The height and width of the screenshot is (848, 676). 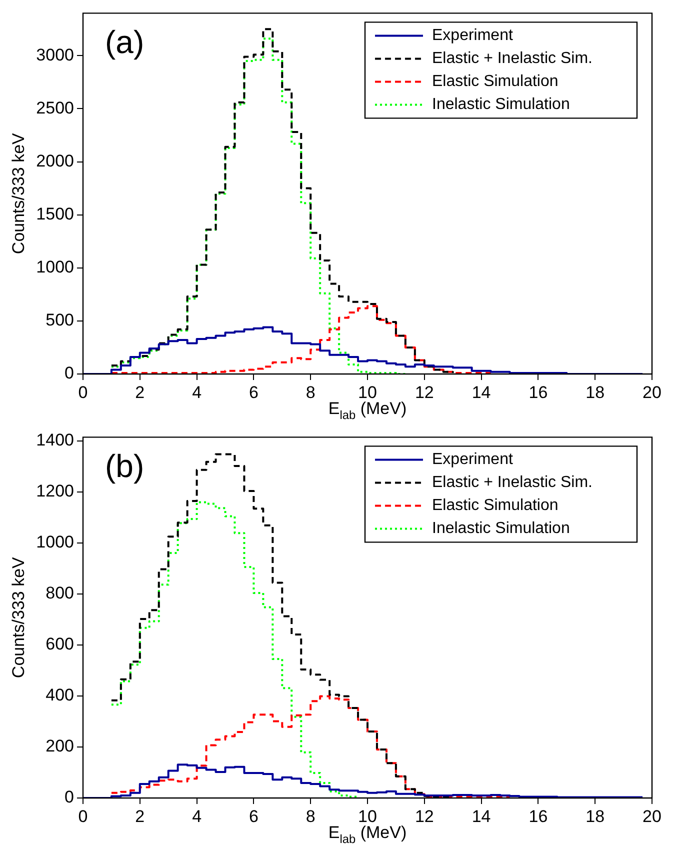 I want to click on y-tick-label: 500, so click(x=60, y=320).